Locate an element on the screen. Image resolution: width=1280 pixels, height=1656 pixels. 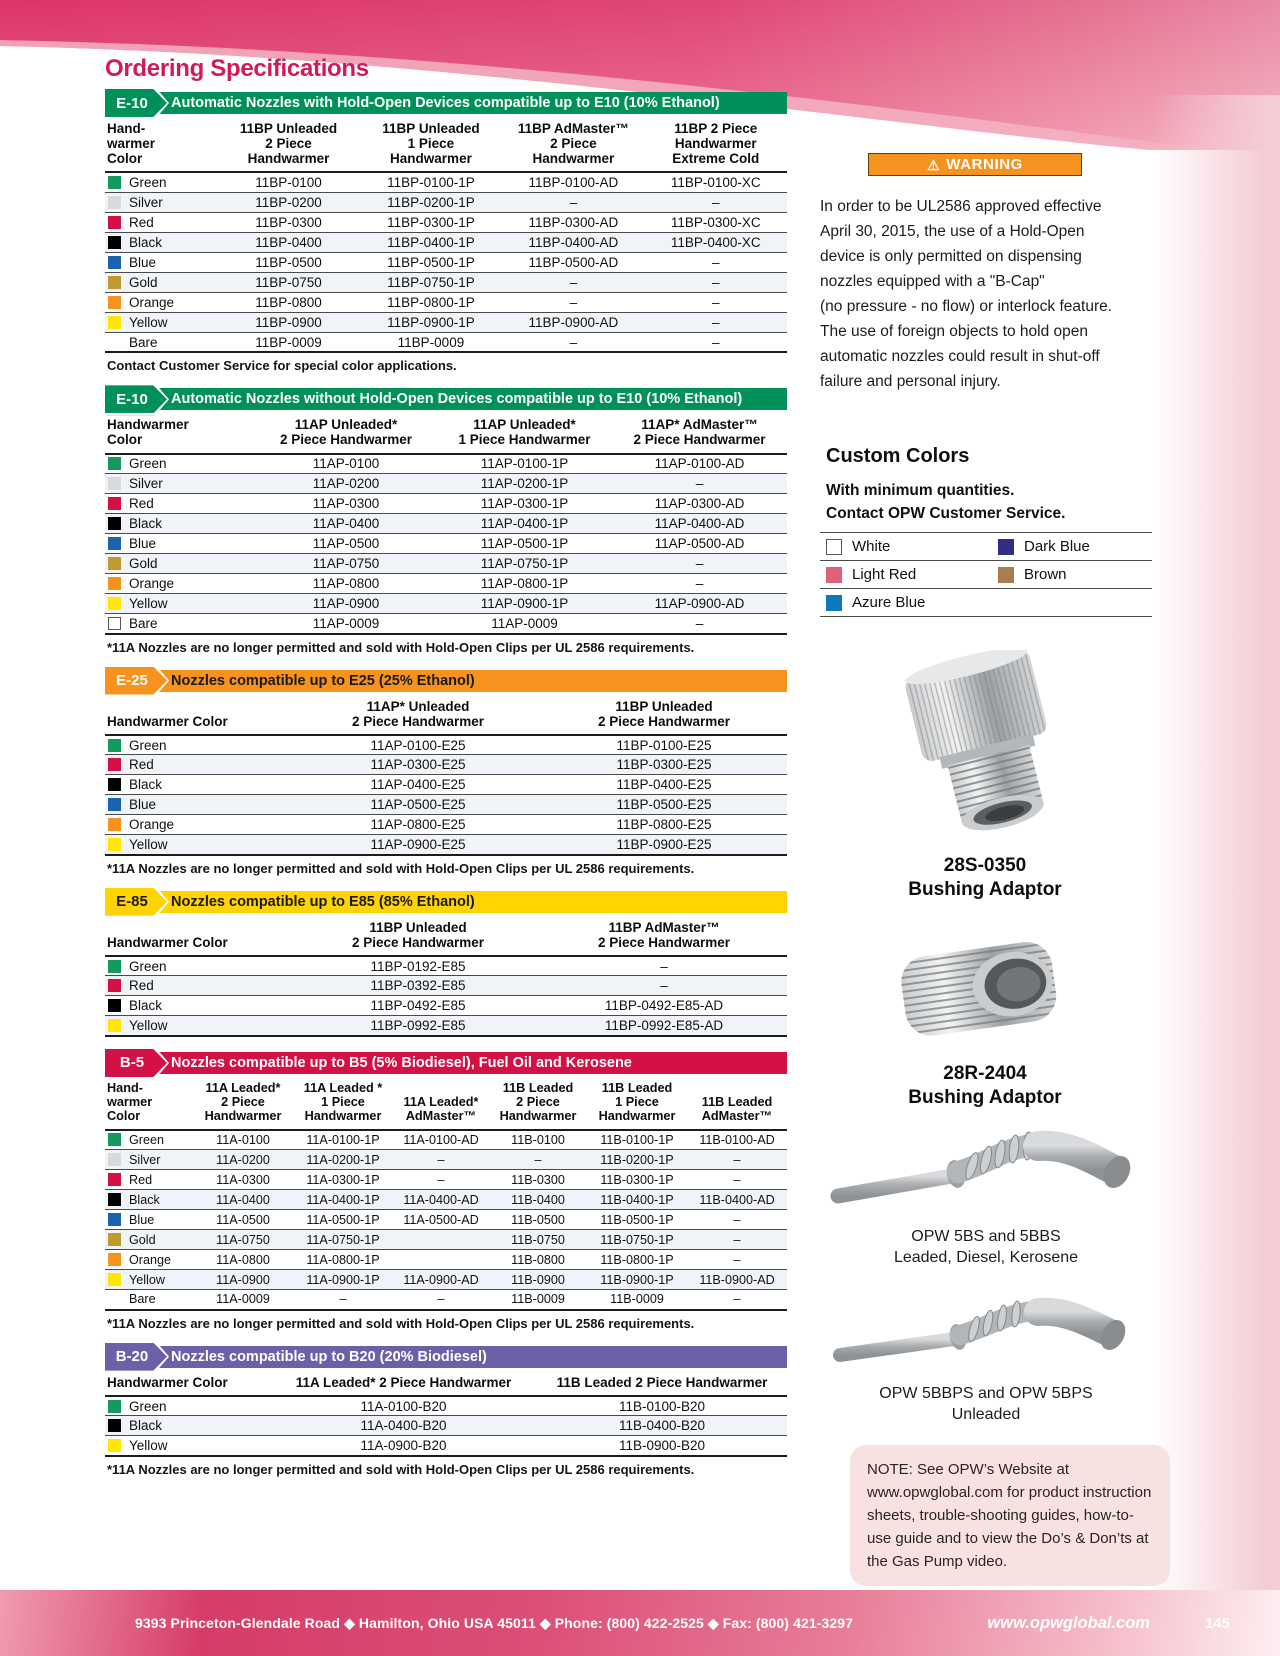
part-number-cell: 11B-0100-AD is located at coordinates (737, 1140).